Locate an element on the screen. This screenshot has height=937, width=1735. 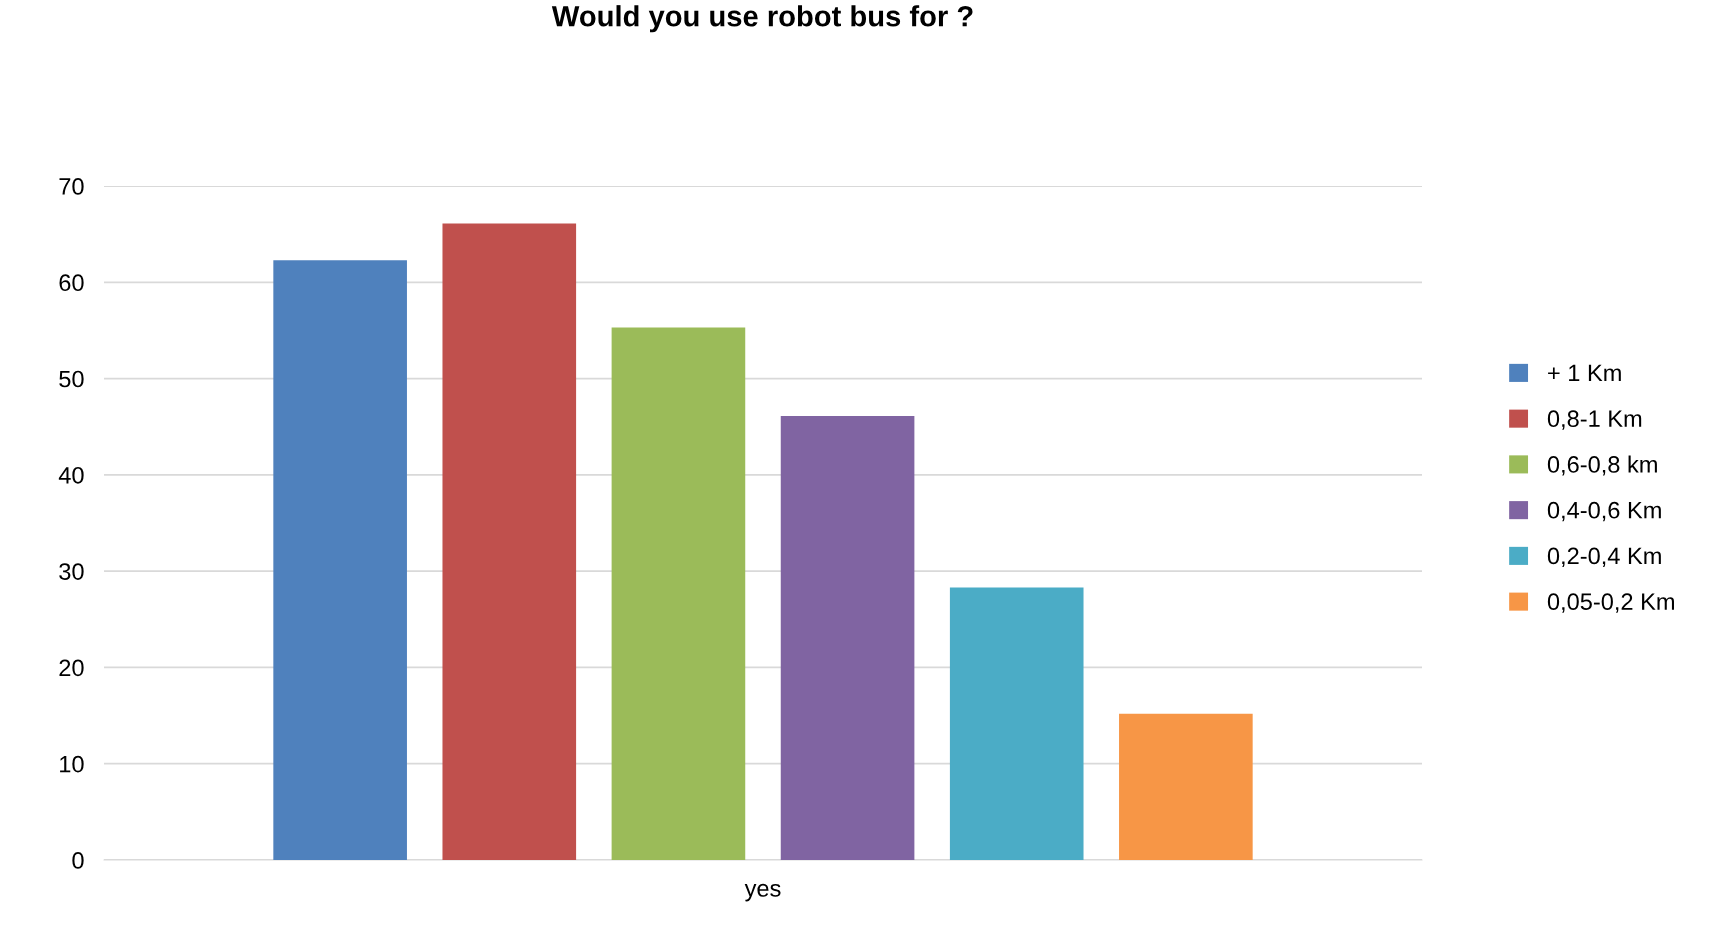
y-tick-label: 50 is located at coordinates (71, 379).